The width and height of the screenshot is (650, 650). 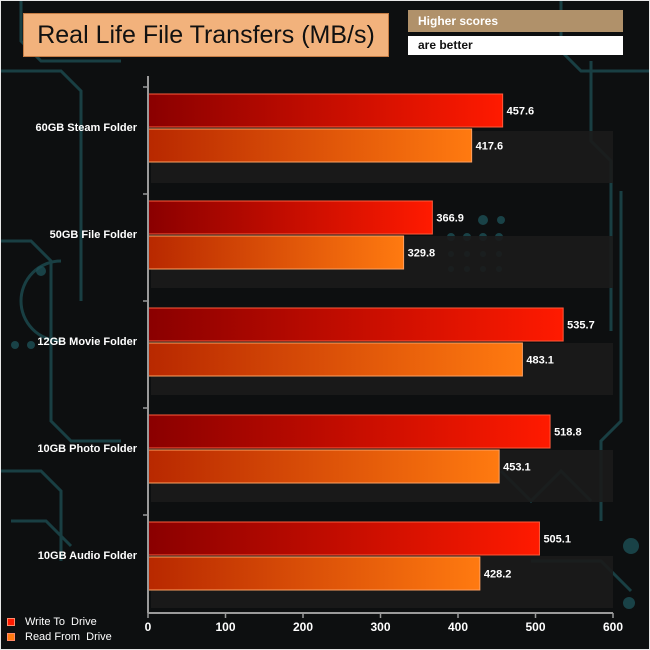 What do you see at coordinates (303, 627) in the screenshot?
I see `x-tick-label-200: 200` at bounding box center [303, 627].